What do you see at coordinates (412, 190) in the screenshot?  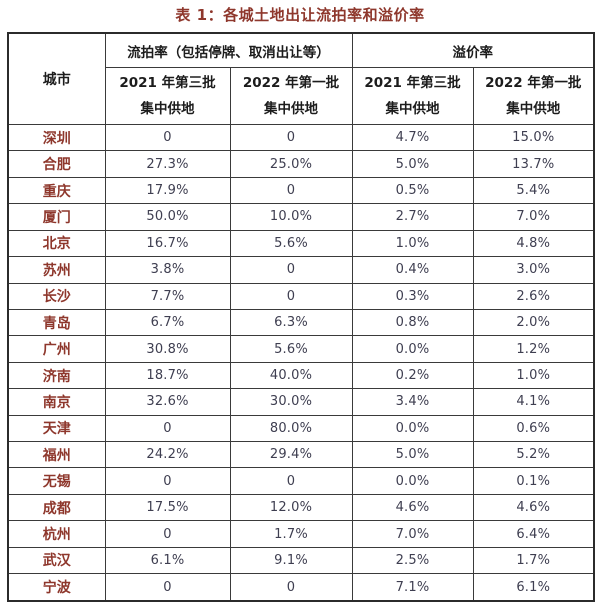 I see `value-cell: 0.5%` at bounding box center [412, 190].